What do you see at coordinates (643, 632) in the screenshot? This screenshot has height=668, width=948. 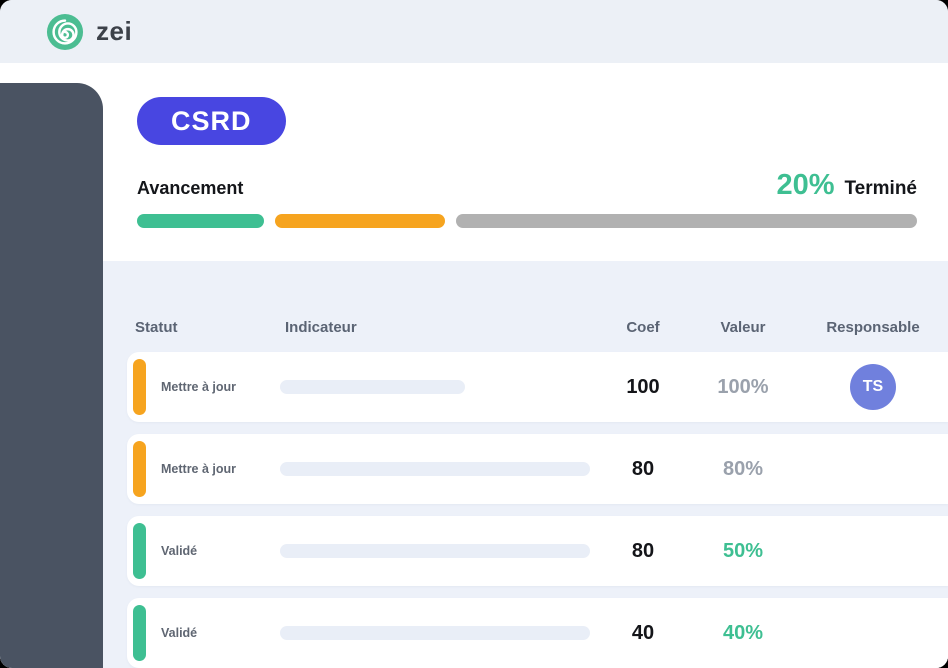 I see `coef-value: 40` at bounding box center [643, 632].